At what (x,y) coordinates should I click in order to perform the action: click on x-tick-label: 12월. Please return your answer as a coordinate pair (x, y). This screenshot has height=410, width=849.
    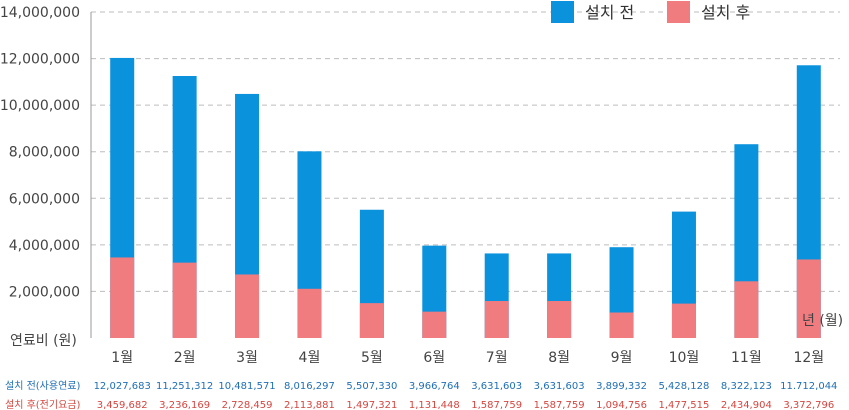
    Looking at the image, I should click on (808, 358).